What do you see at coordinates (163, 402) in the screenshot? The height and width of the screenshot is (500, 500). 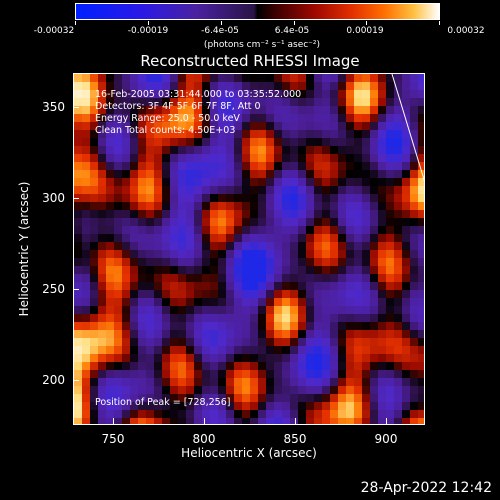 I see `peak-position: Position of Peak = [728,256]` at bounding box center [163, 402].